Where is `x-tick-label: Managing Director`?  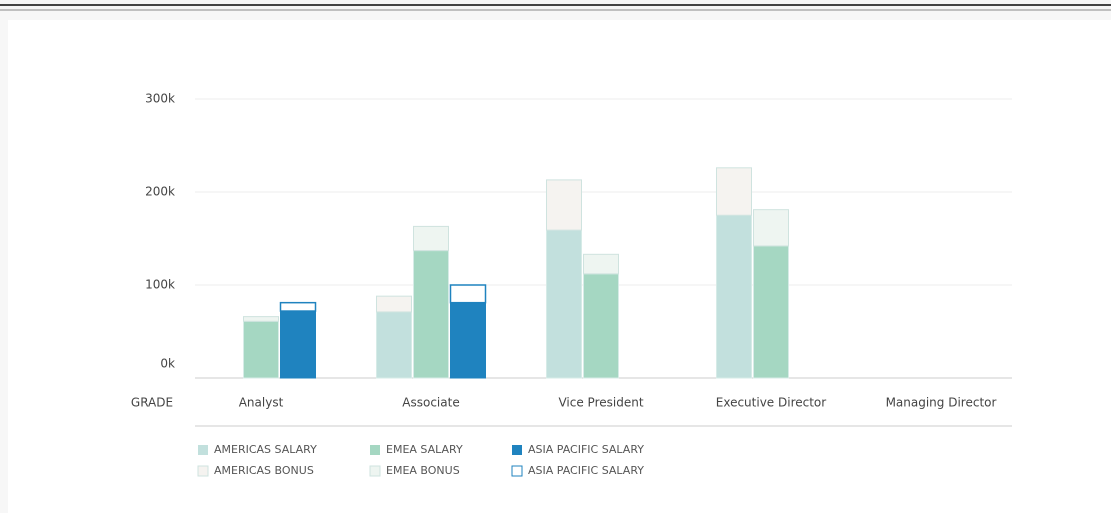
x-tick-label: Managing Director is located at coordinates (941, 403).